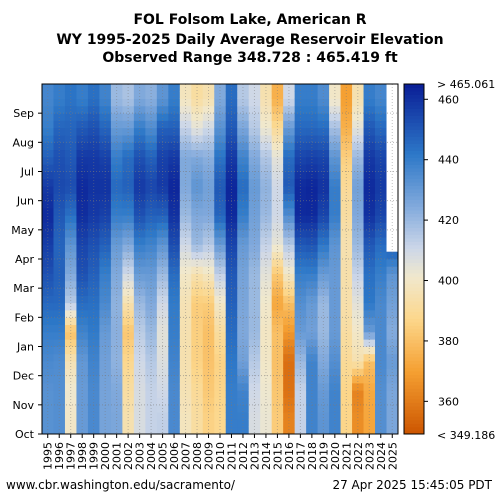  What do you see at coordinates (23, 113) in the screenshot?
I see `y-tick-label-sep: Sep` at bounding box center [23, 113].